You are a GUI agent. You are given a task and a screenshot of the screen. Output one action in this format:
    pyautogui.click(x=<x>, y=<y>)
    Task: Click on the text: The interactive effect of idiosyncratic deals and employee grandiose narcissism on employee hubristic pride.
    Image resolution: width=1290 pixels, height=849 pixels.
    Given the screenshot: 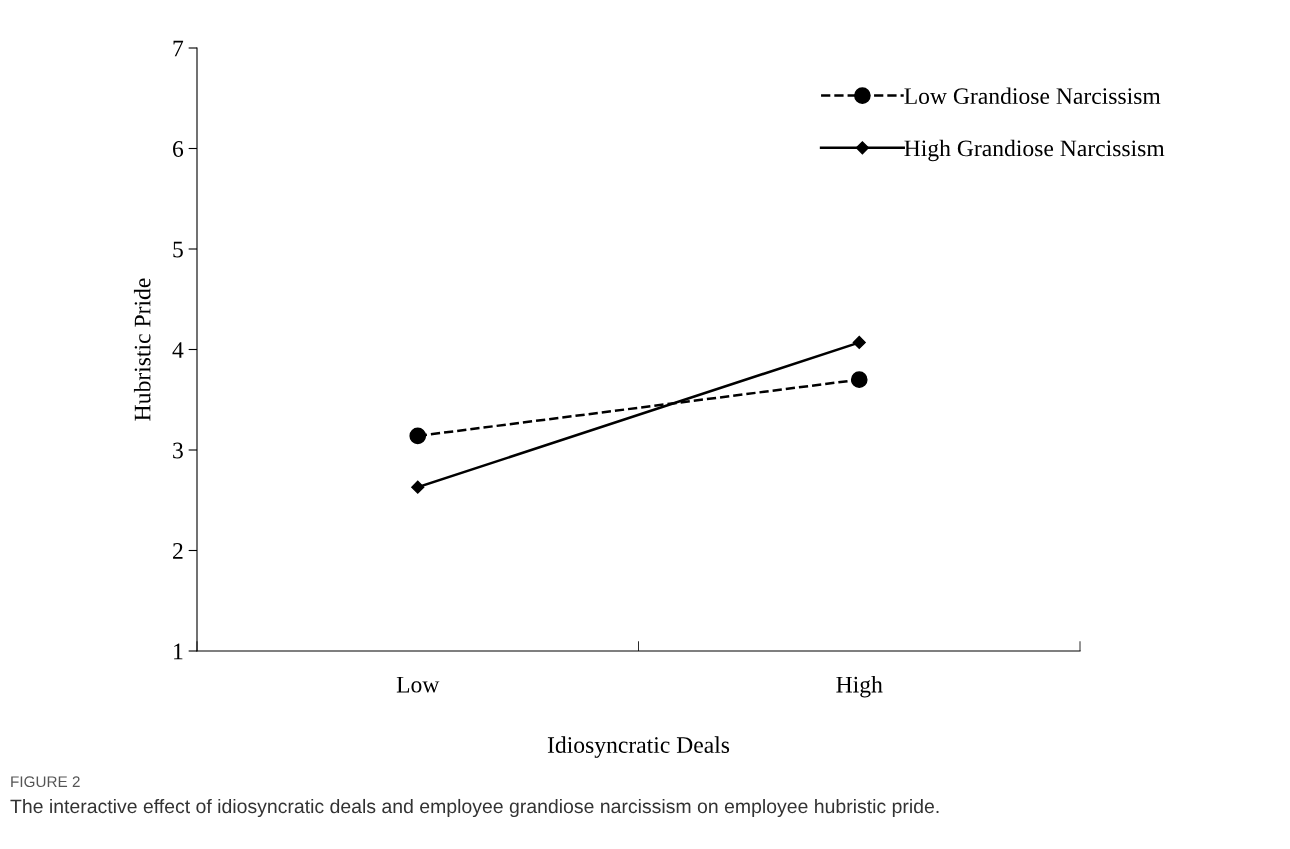 What is the action you would take?
    pyautogui.click(x=474, y=808)
    